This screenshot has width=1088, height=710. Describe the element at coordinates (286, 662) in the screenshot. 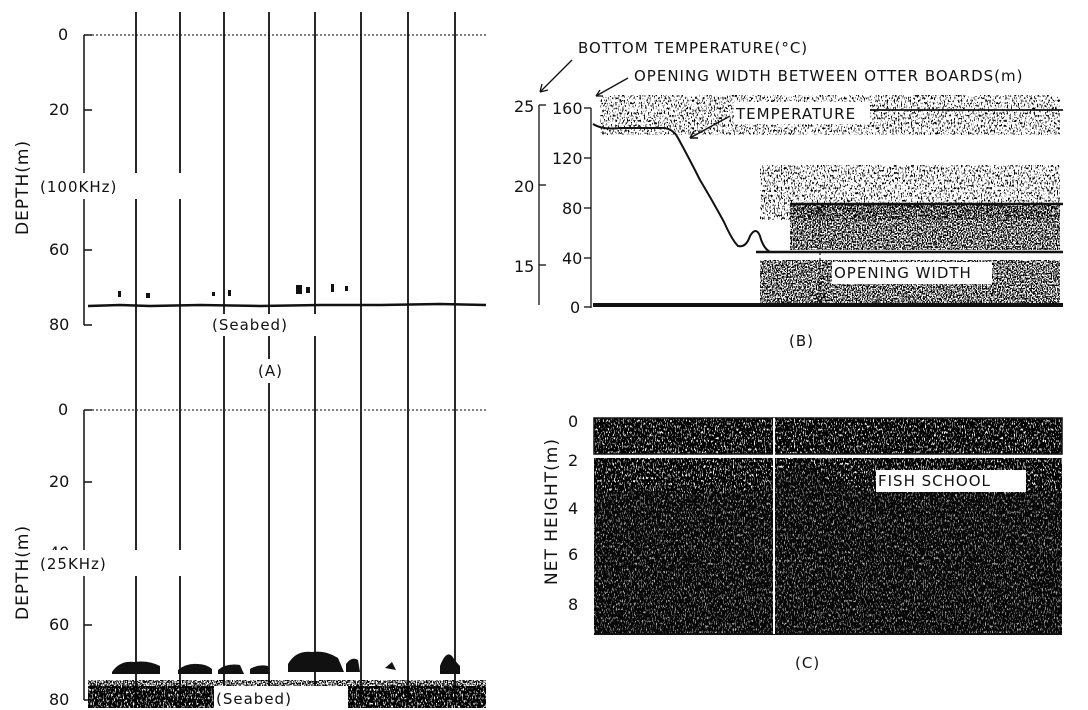

I see `bottom-fish-schools` at that location.